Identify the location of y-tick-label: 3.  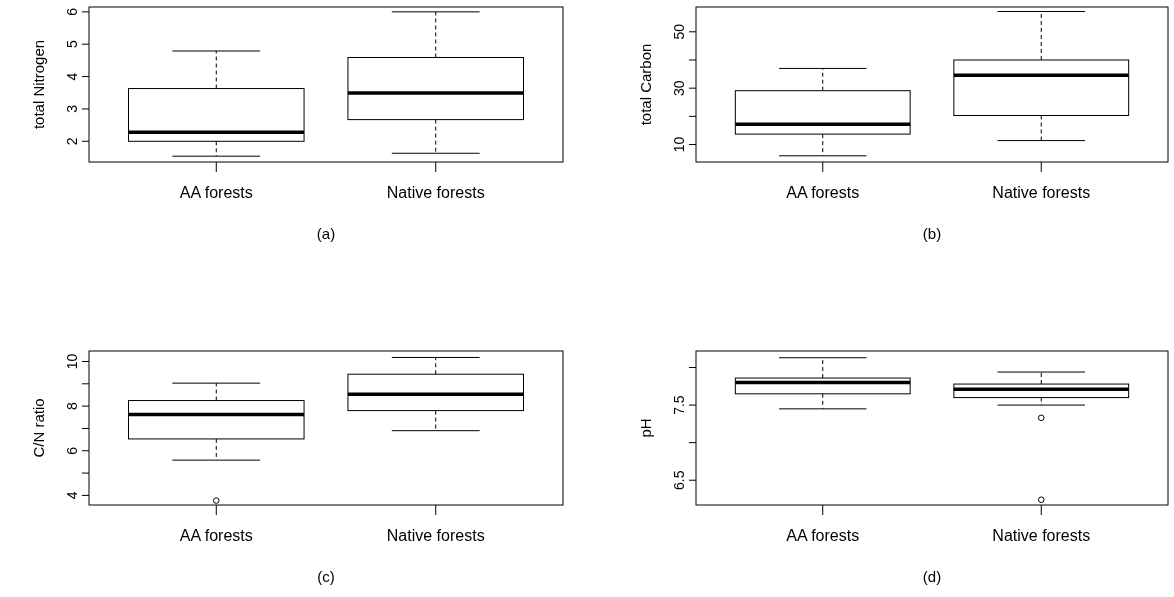
(72, 108).